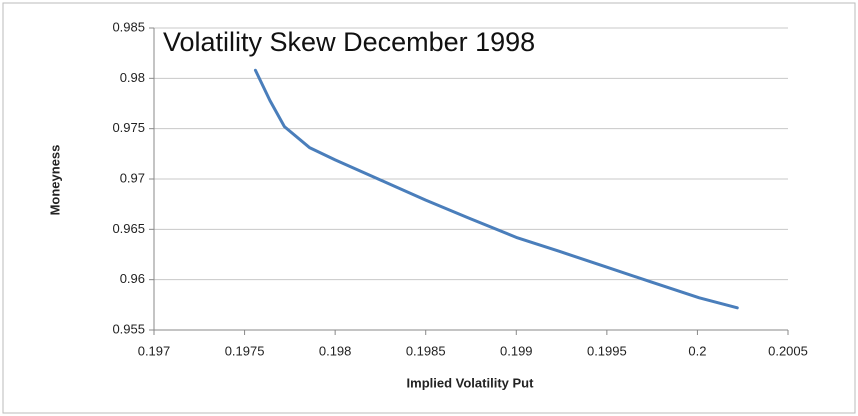 The image size is (858, 416). Describe the element at coordinates (128, 328) in the screenshot. I see `y-tick-label: 0.955` at that location.